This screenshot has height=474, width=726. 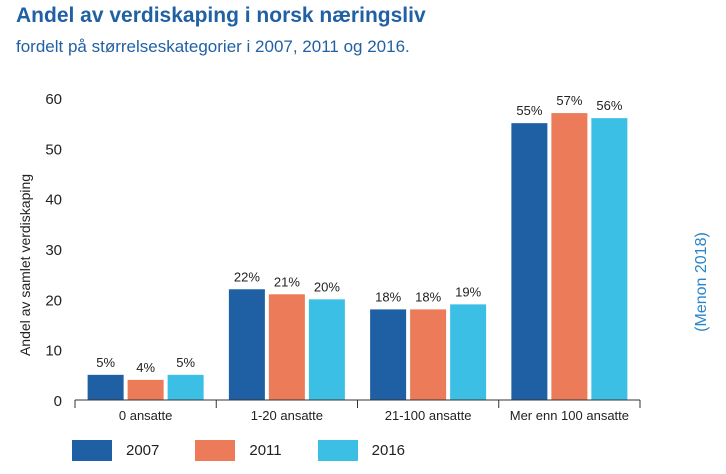 What do you see at coordinates (529, 262) in the screenshot?
I see `bar-2007-mer-enn-100-ansatte` at bounding box center [529, 262].